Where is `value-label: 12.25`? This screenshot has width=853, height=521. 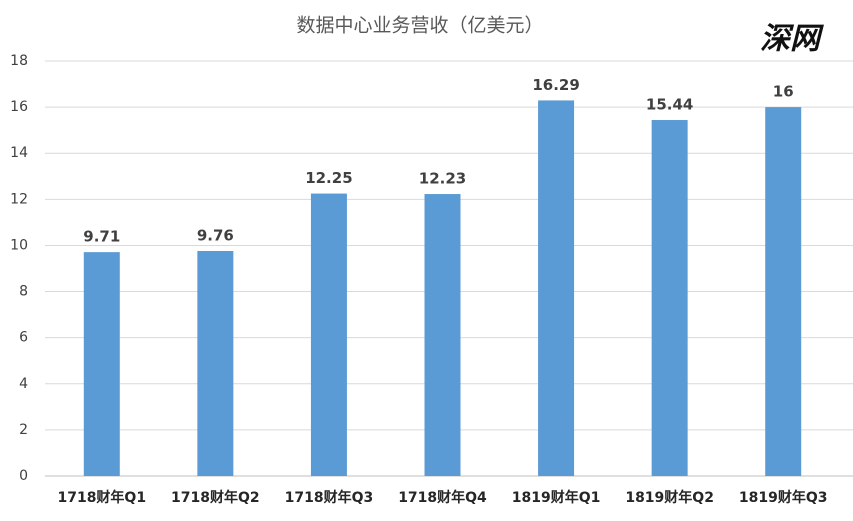 value-label: 12.25 is located at coordinates (328, 178).